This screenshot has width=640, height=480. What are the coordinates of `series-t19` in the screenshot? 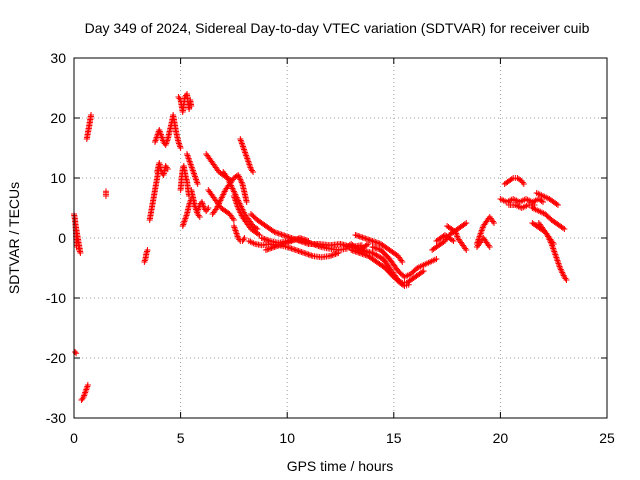 It's located at (239, 233).